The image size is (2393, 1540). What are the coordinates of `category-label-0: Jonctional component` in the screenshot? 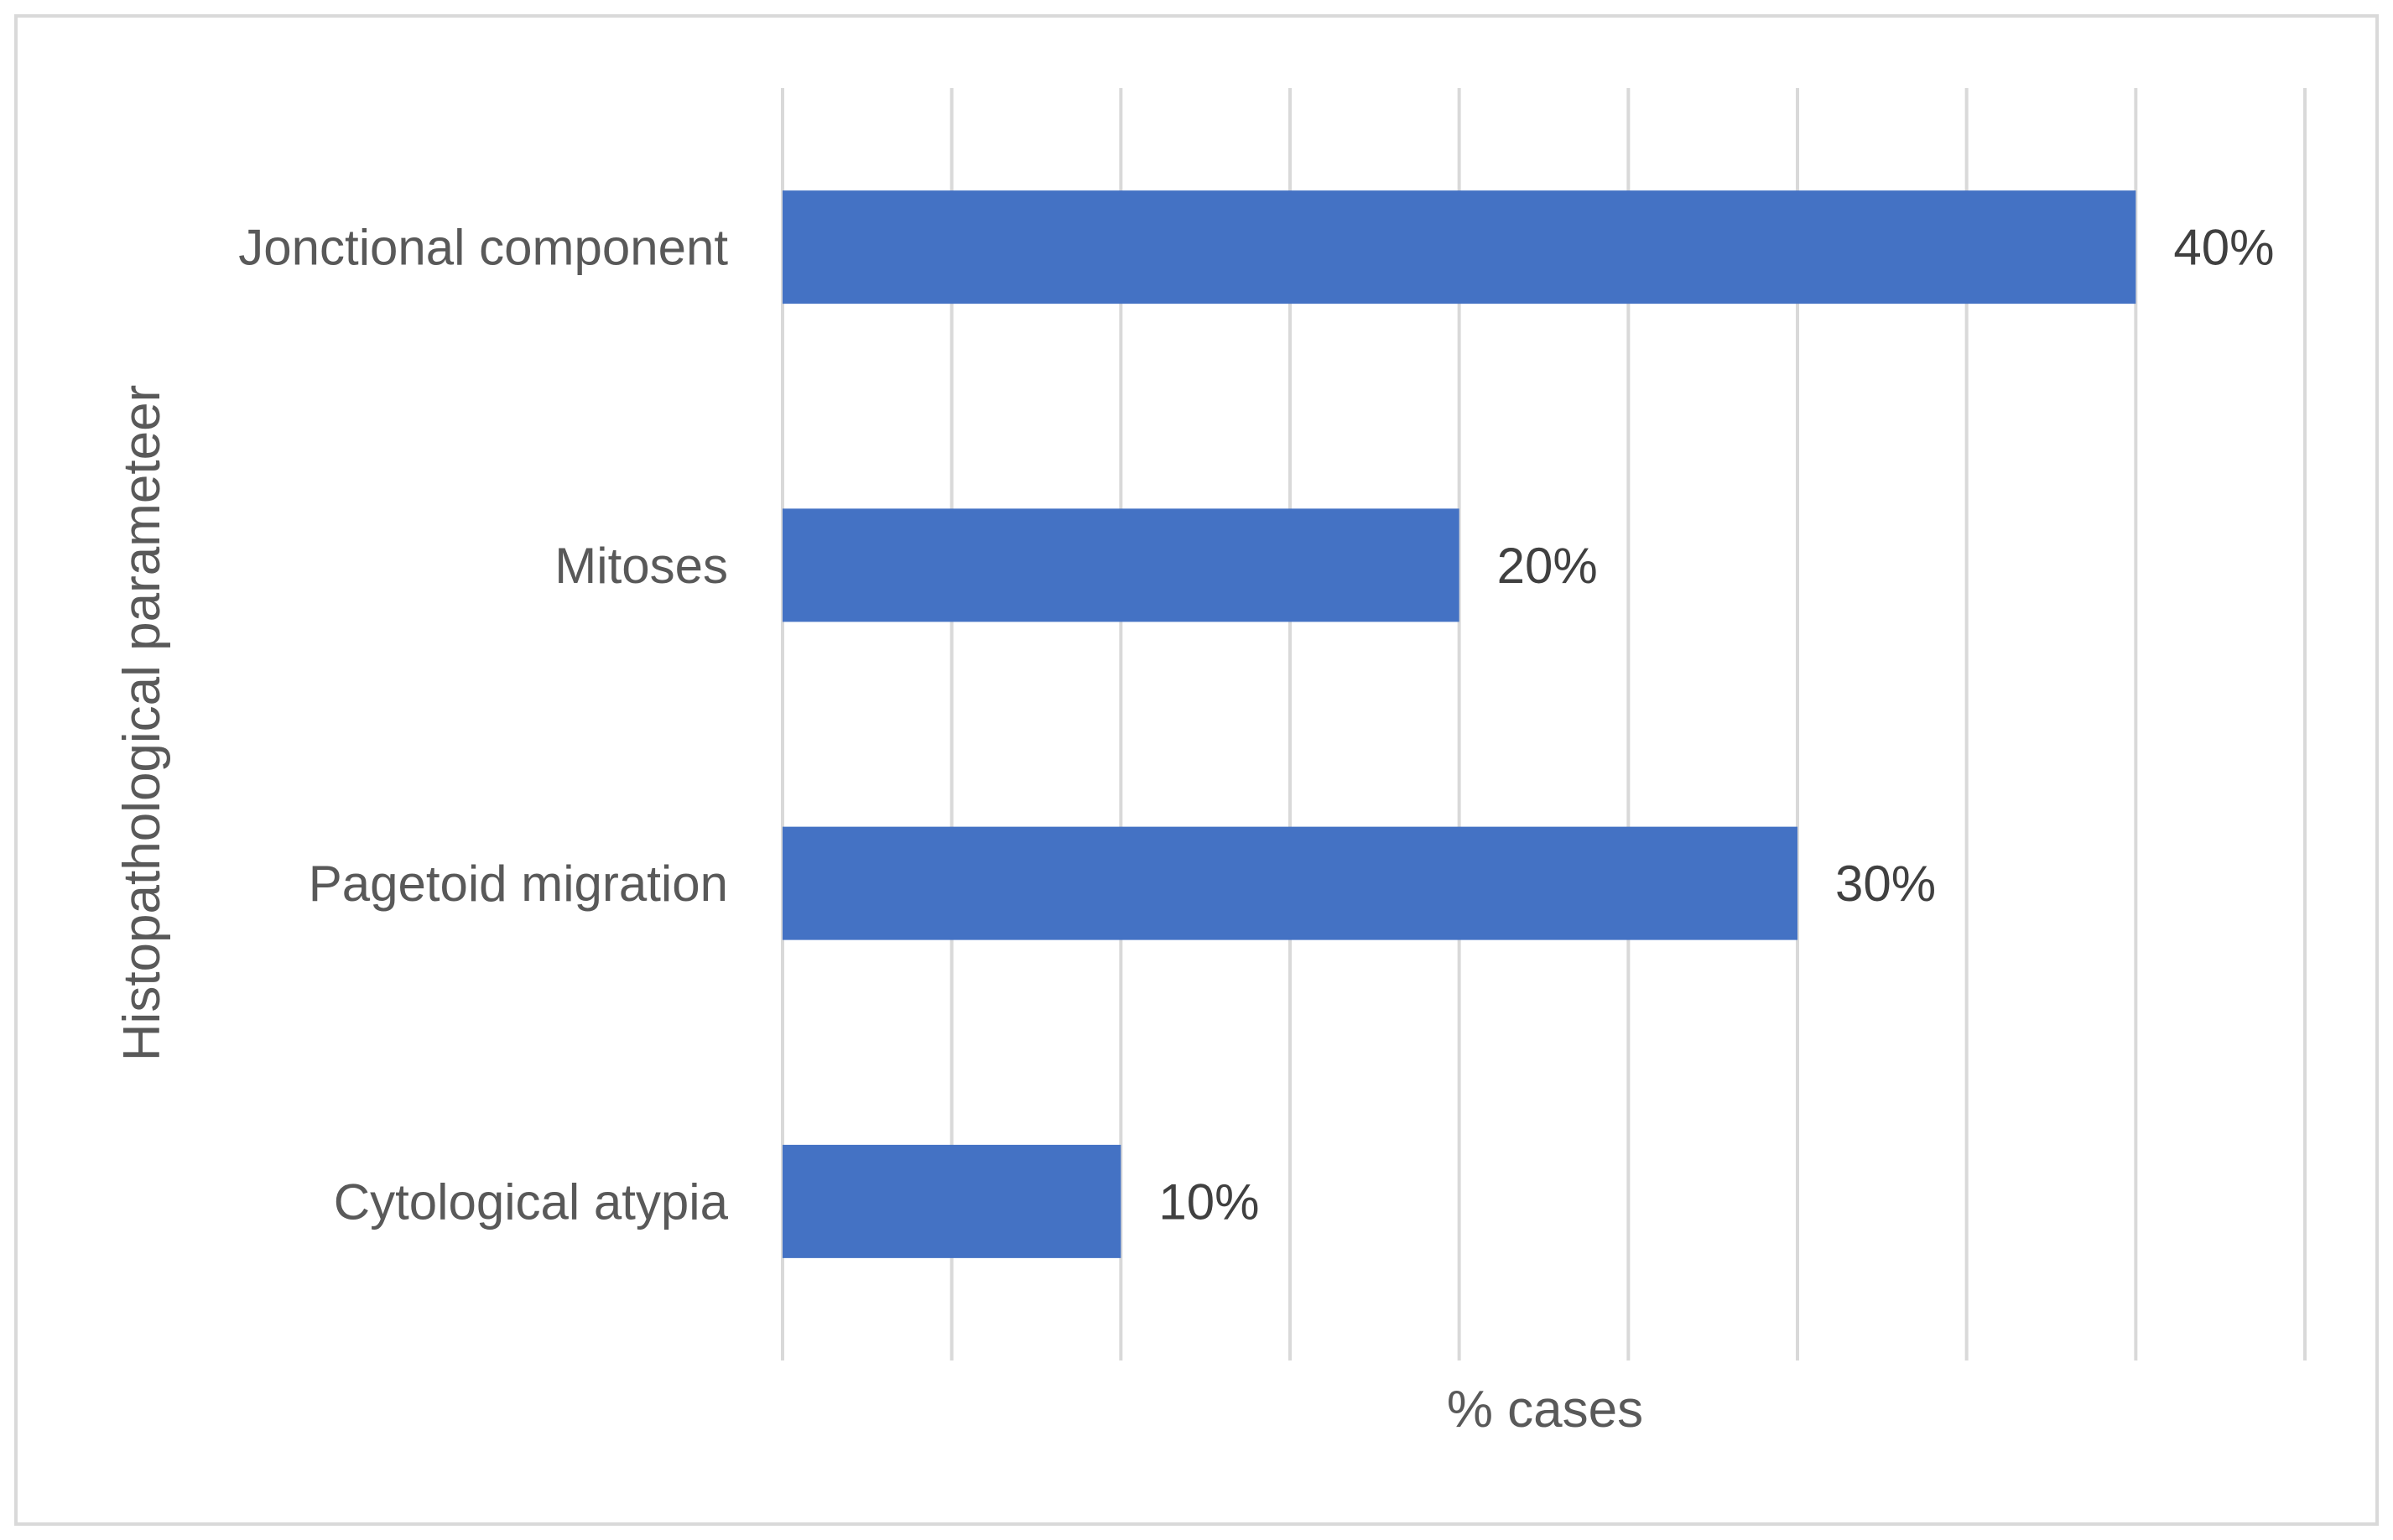 It's located at (483, 248).